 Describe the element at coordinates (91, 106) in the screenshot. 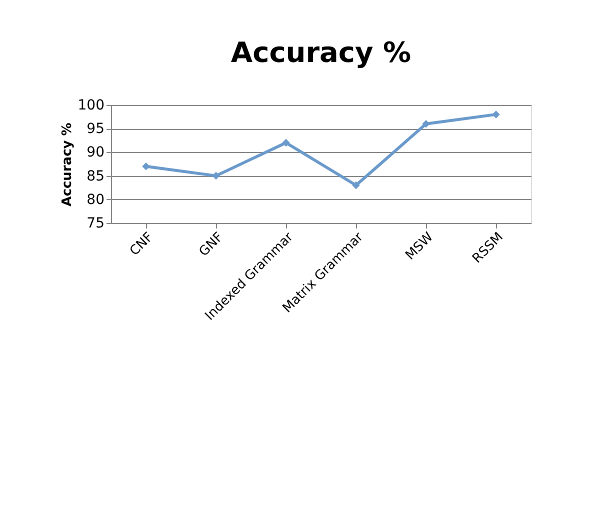

I see `y-tick-label: 100` at that location.